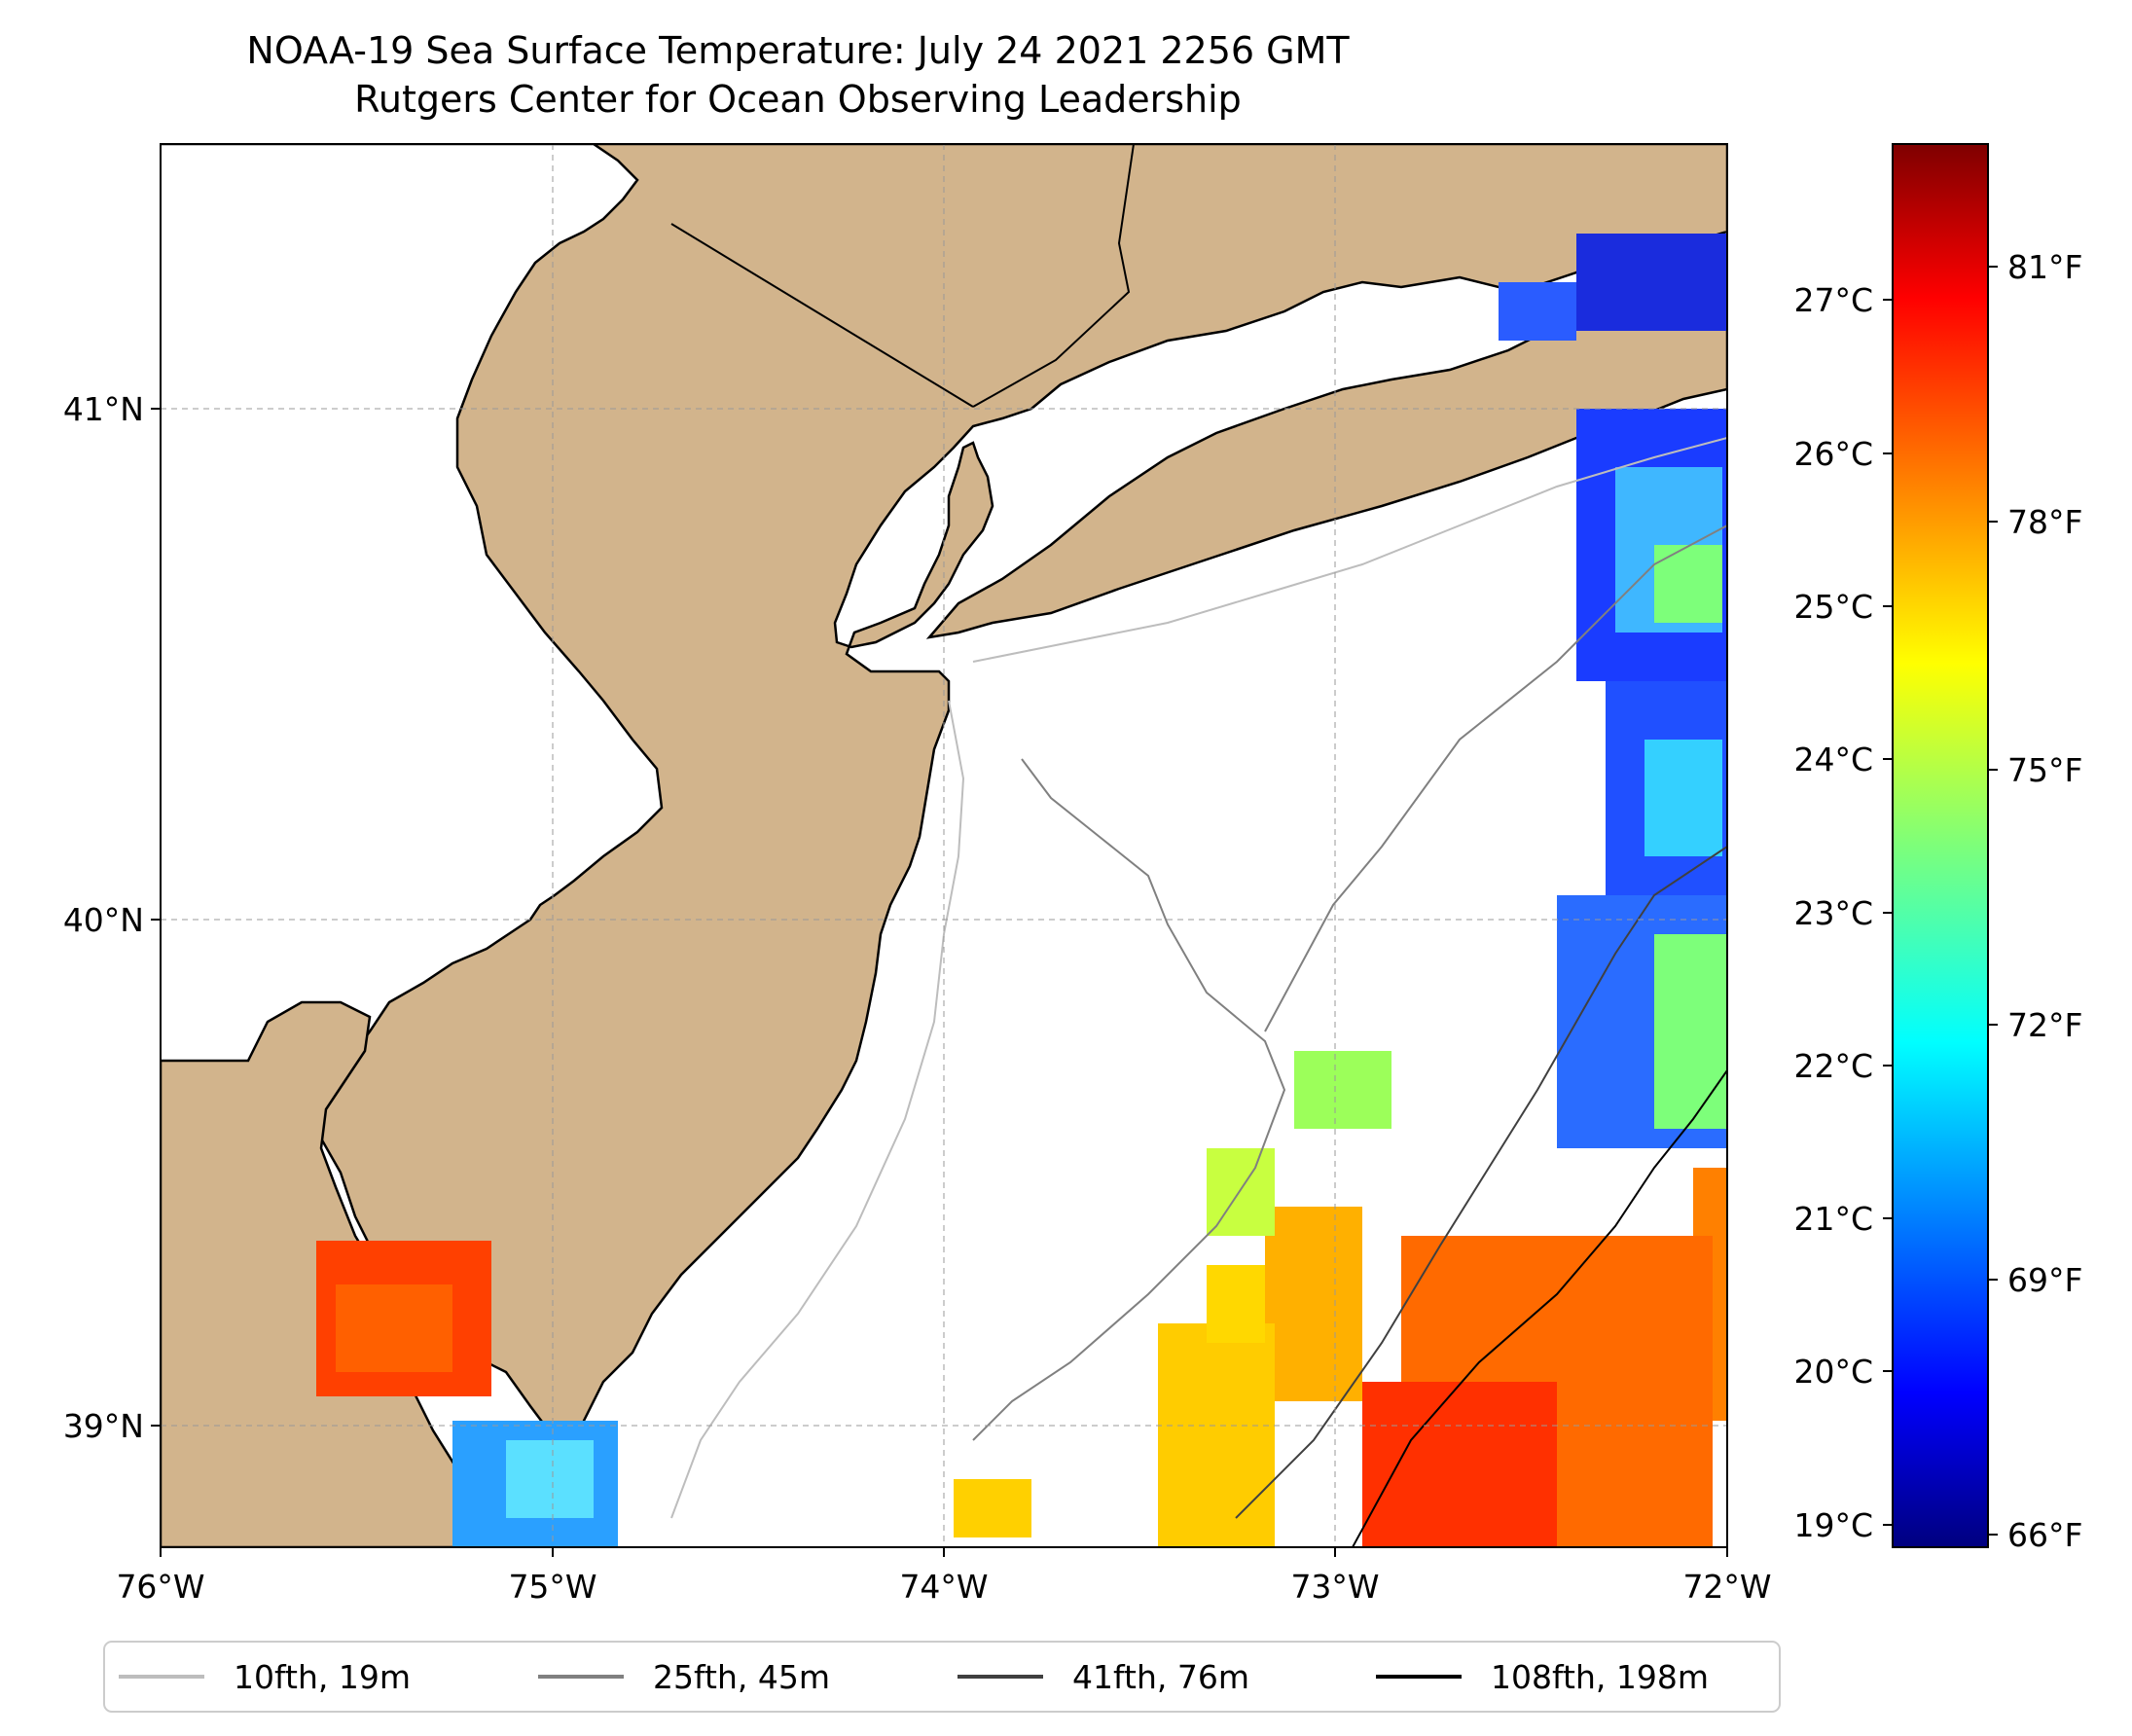 Image resolution: width=2132 pixels, height=1736 pixels. I want to click on lon-tick-label: 72°W, so click(1727, 1587).